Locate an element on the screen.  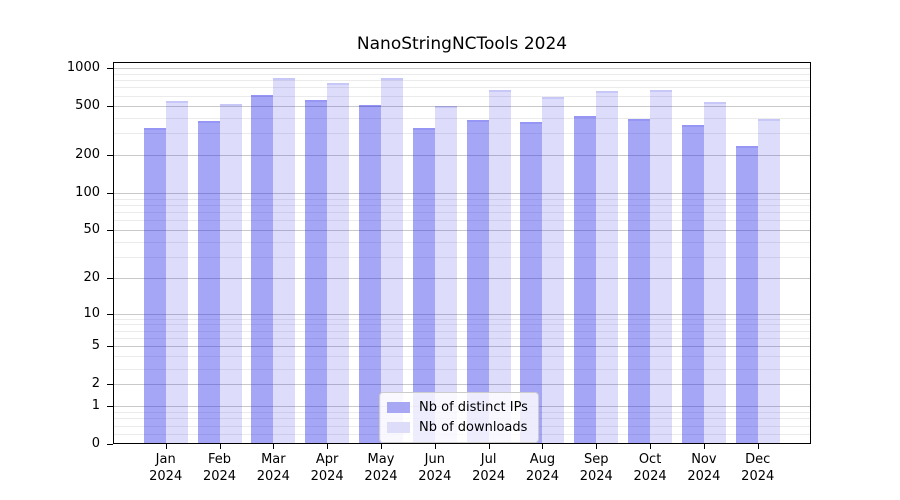
legend-swatch-distinct-ips is located at coordinates (398, 407).